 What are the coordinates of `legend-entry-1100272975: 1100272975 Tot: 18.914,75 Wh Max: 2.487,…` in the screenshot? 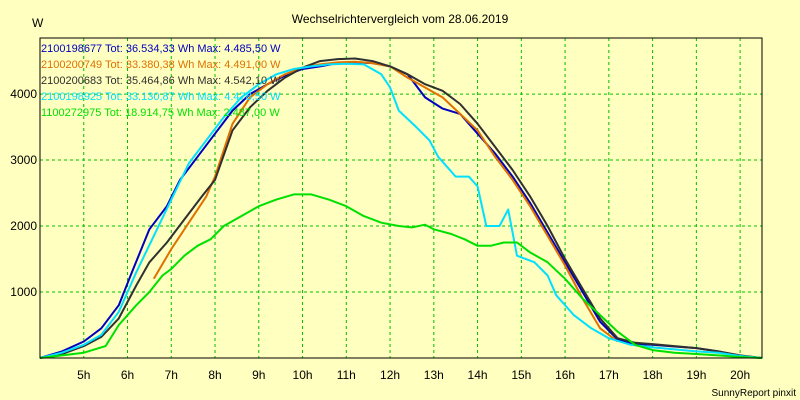 It's located at (160, 113).